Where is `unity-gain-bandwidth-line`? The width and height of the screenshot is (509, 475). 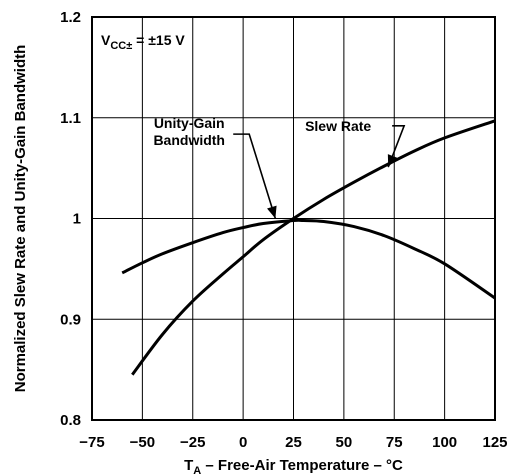 unity-gain-bandwidth-line is located at coordinates (308, 259).